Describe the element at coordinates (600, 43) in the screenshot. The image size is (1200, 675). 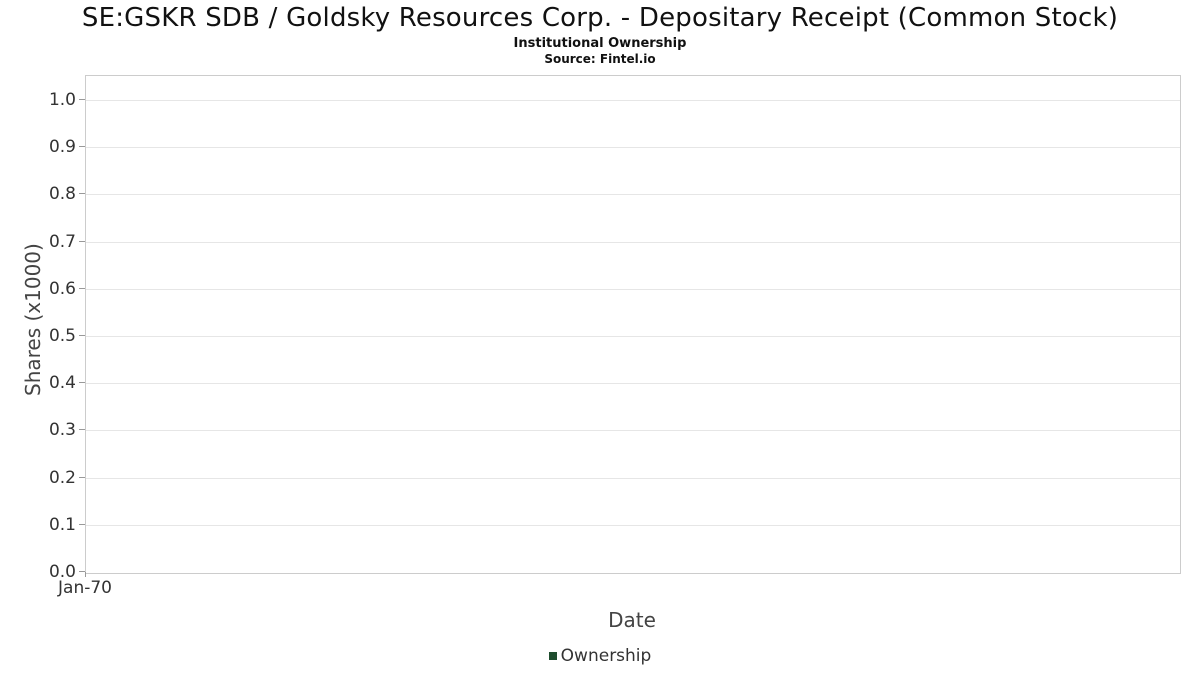
I see `chart-subtitle: Institutional Ownership` at that location.